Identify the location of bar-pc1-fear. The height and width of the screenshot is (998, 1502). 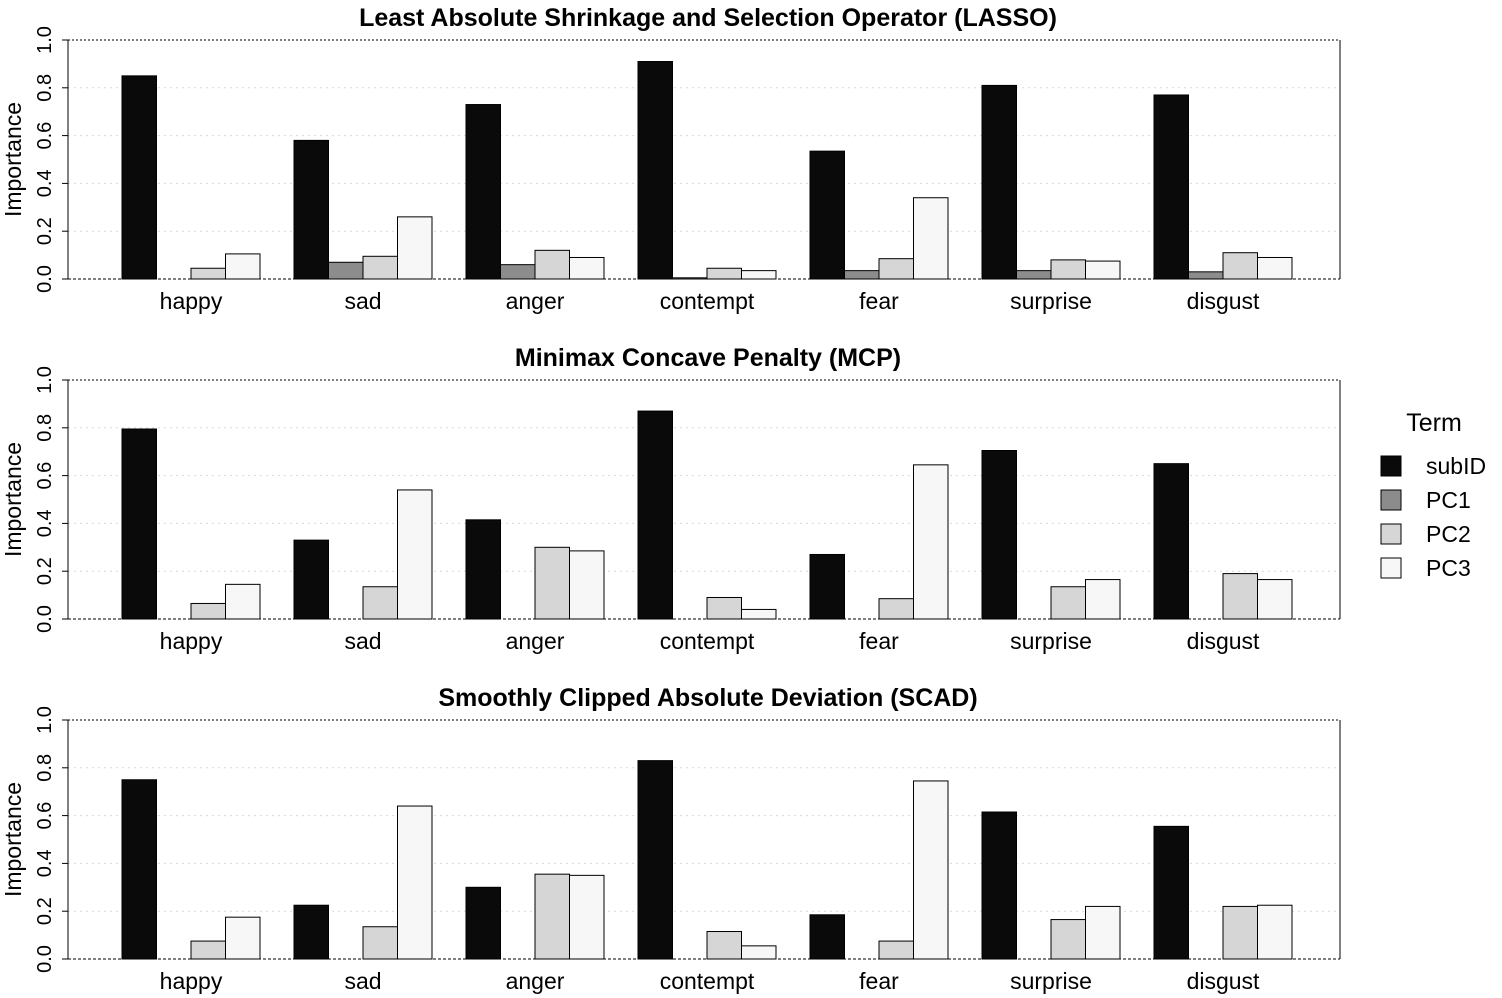
(862, 275).